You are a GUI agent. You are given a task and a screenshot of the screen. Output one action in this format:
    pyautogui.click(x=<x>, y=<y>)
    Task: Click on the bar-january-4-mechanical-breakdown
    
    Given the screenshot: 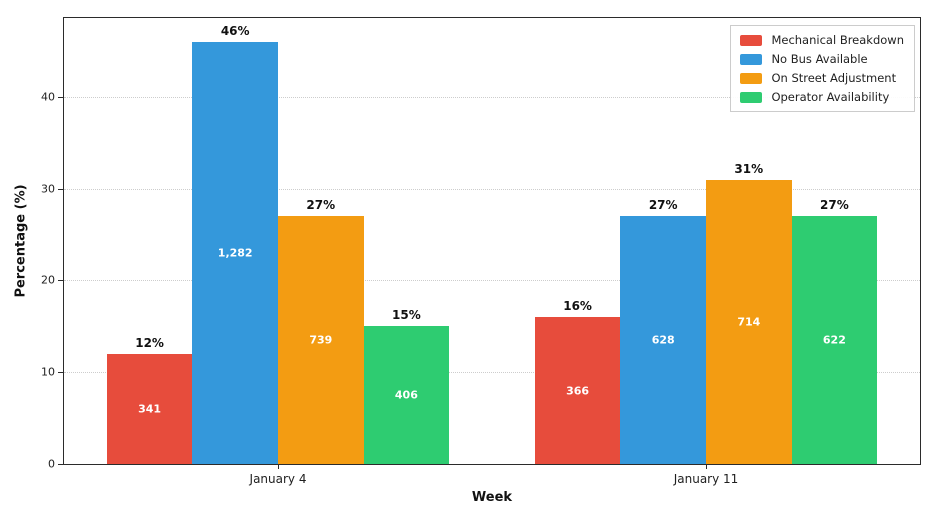 What is the action you would take?
    pyautogui.click(x=149, y=408)
    